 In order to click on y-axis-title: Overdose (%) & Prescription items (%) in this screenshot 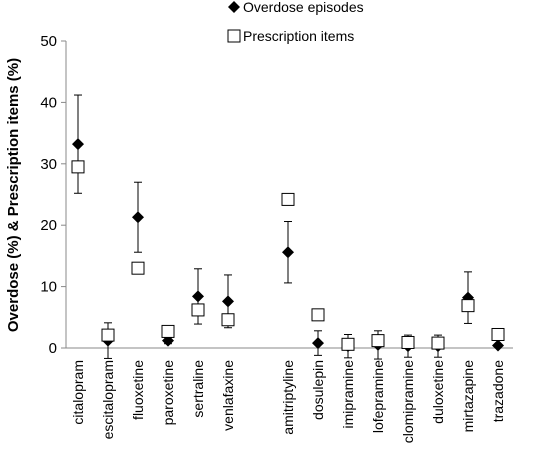, I will do `click(13, 195)`.